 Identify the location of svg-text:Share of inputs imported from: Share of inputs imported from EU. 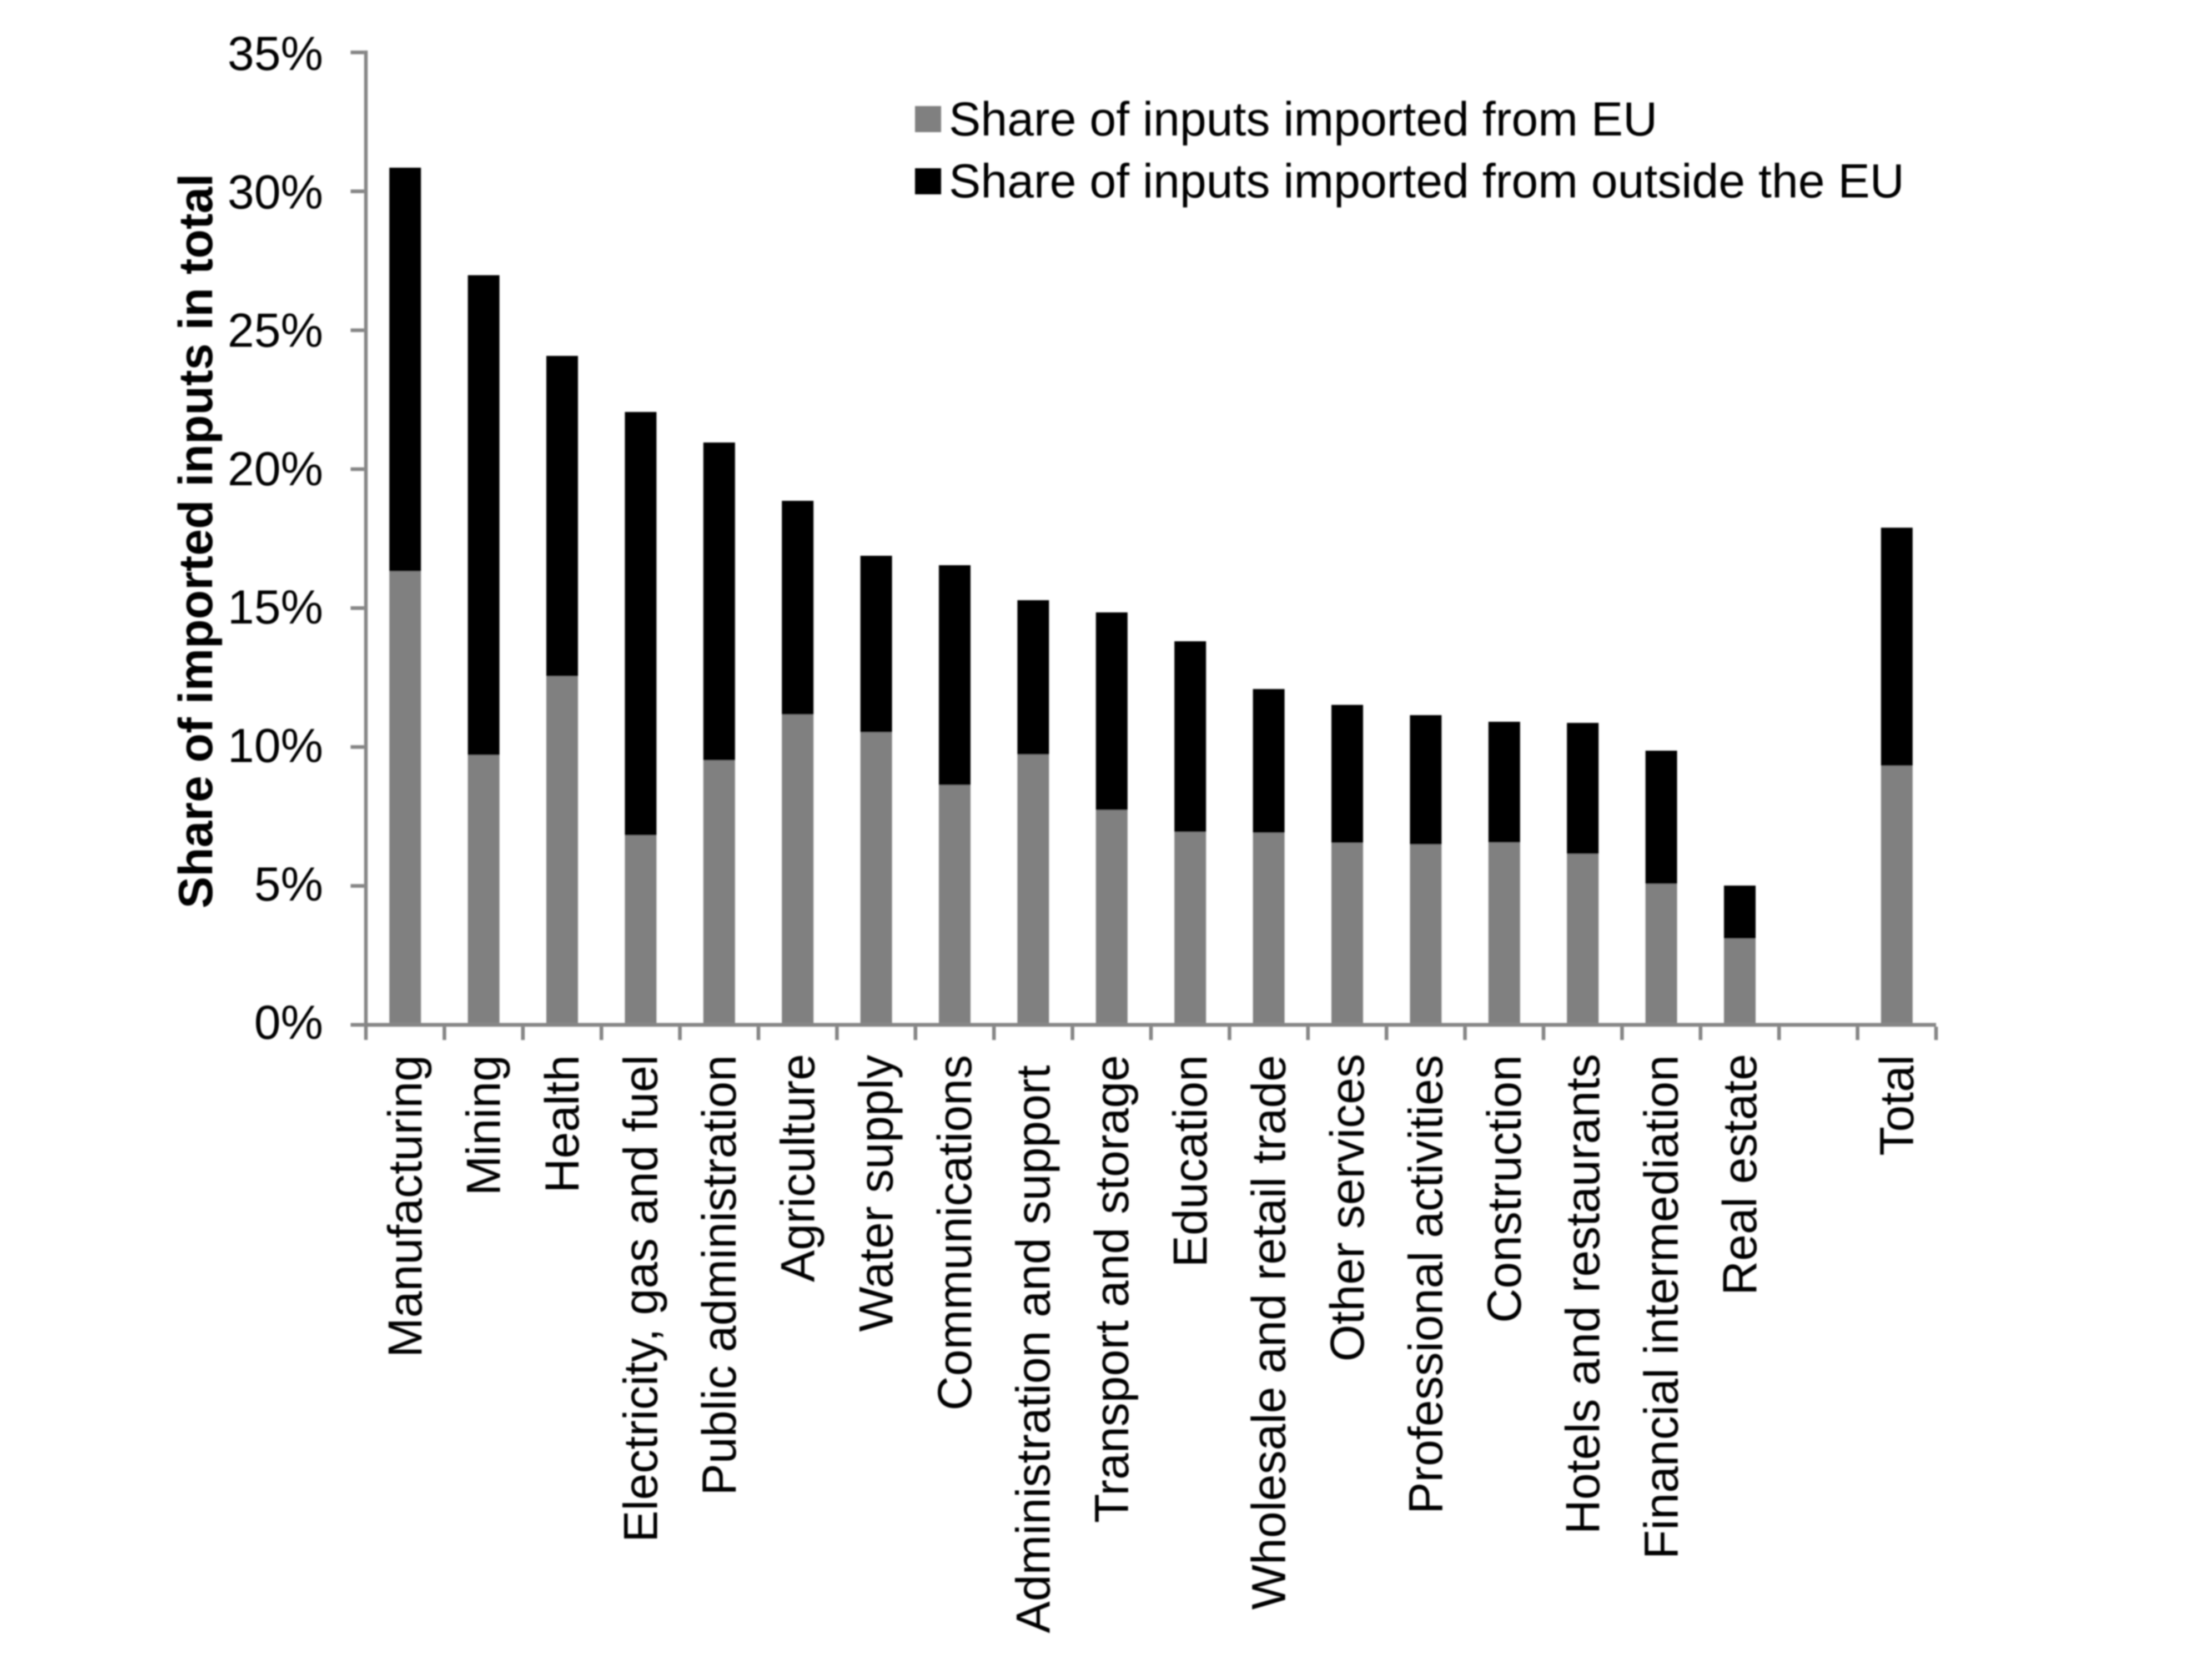
(1303, 119).